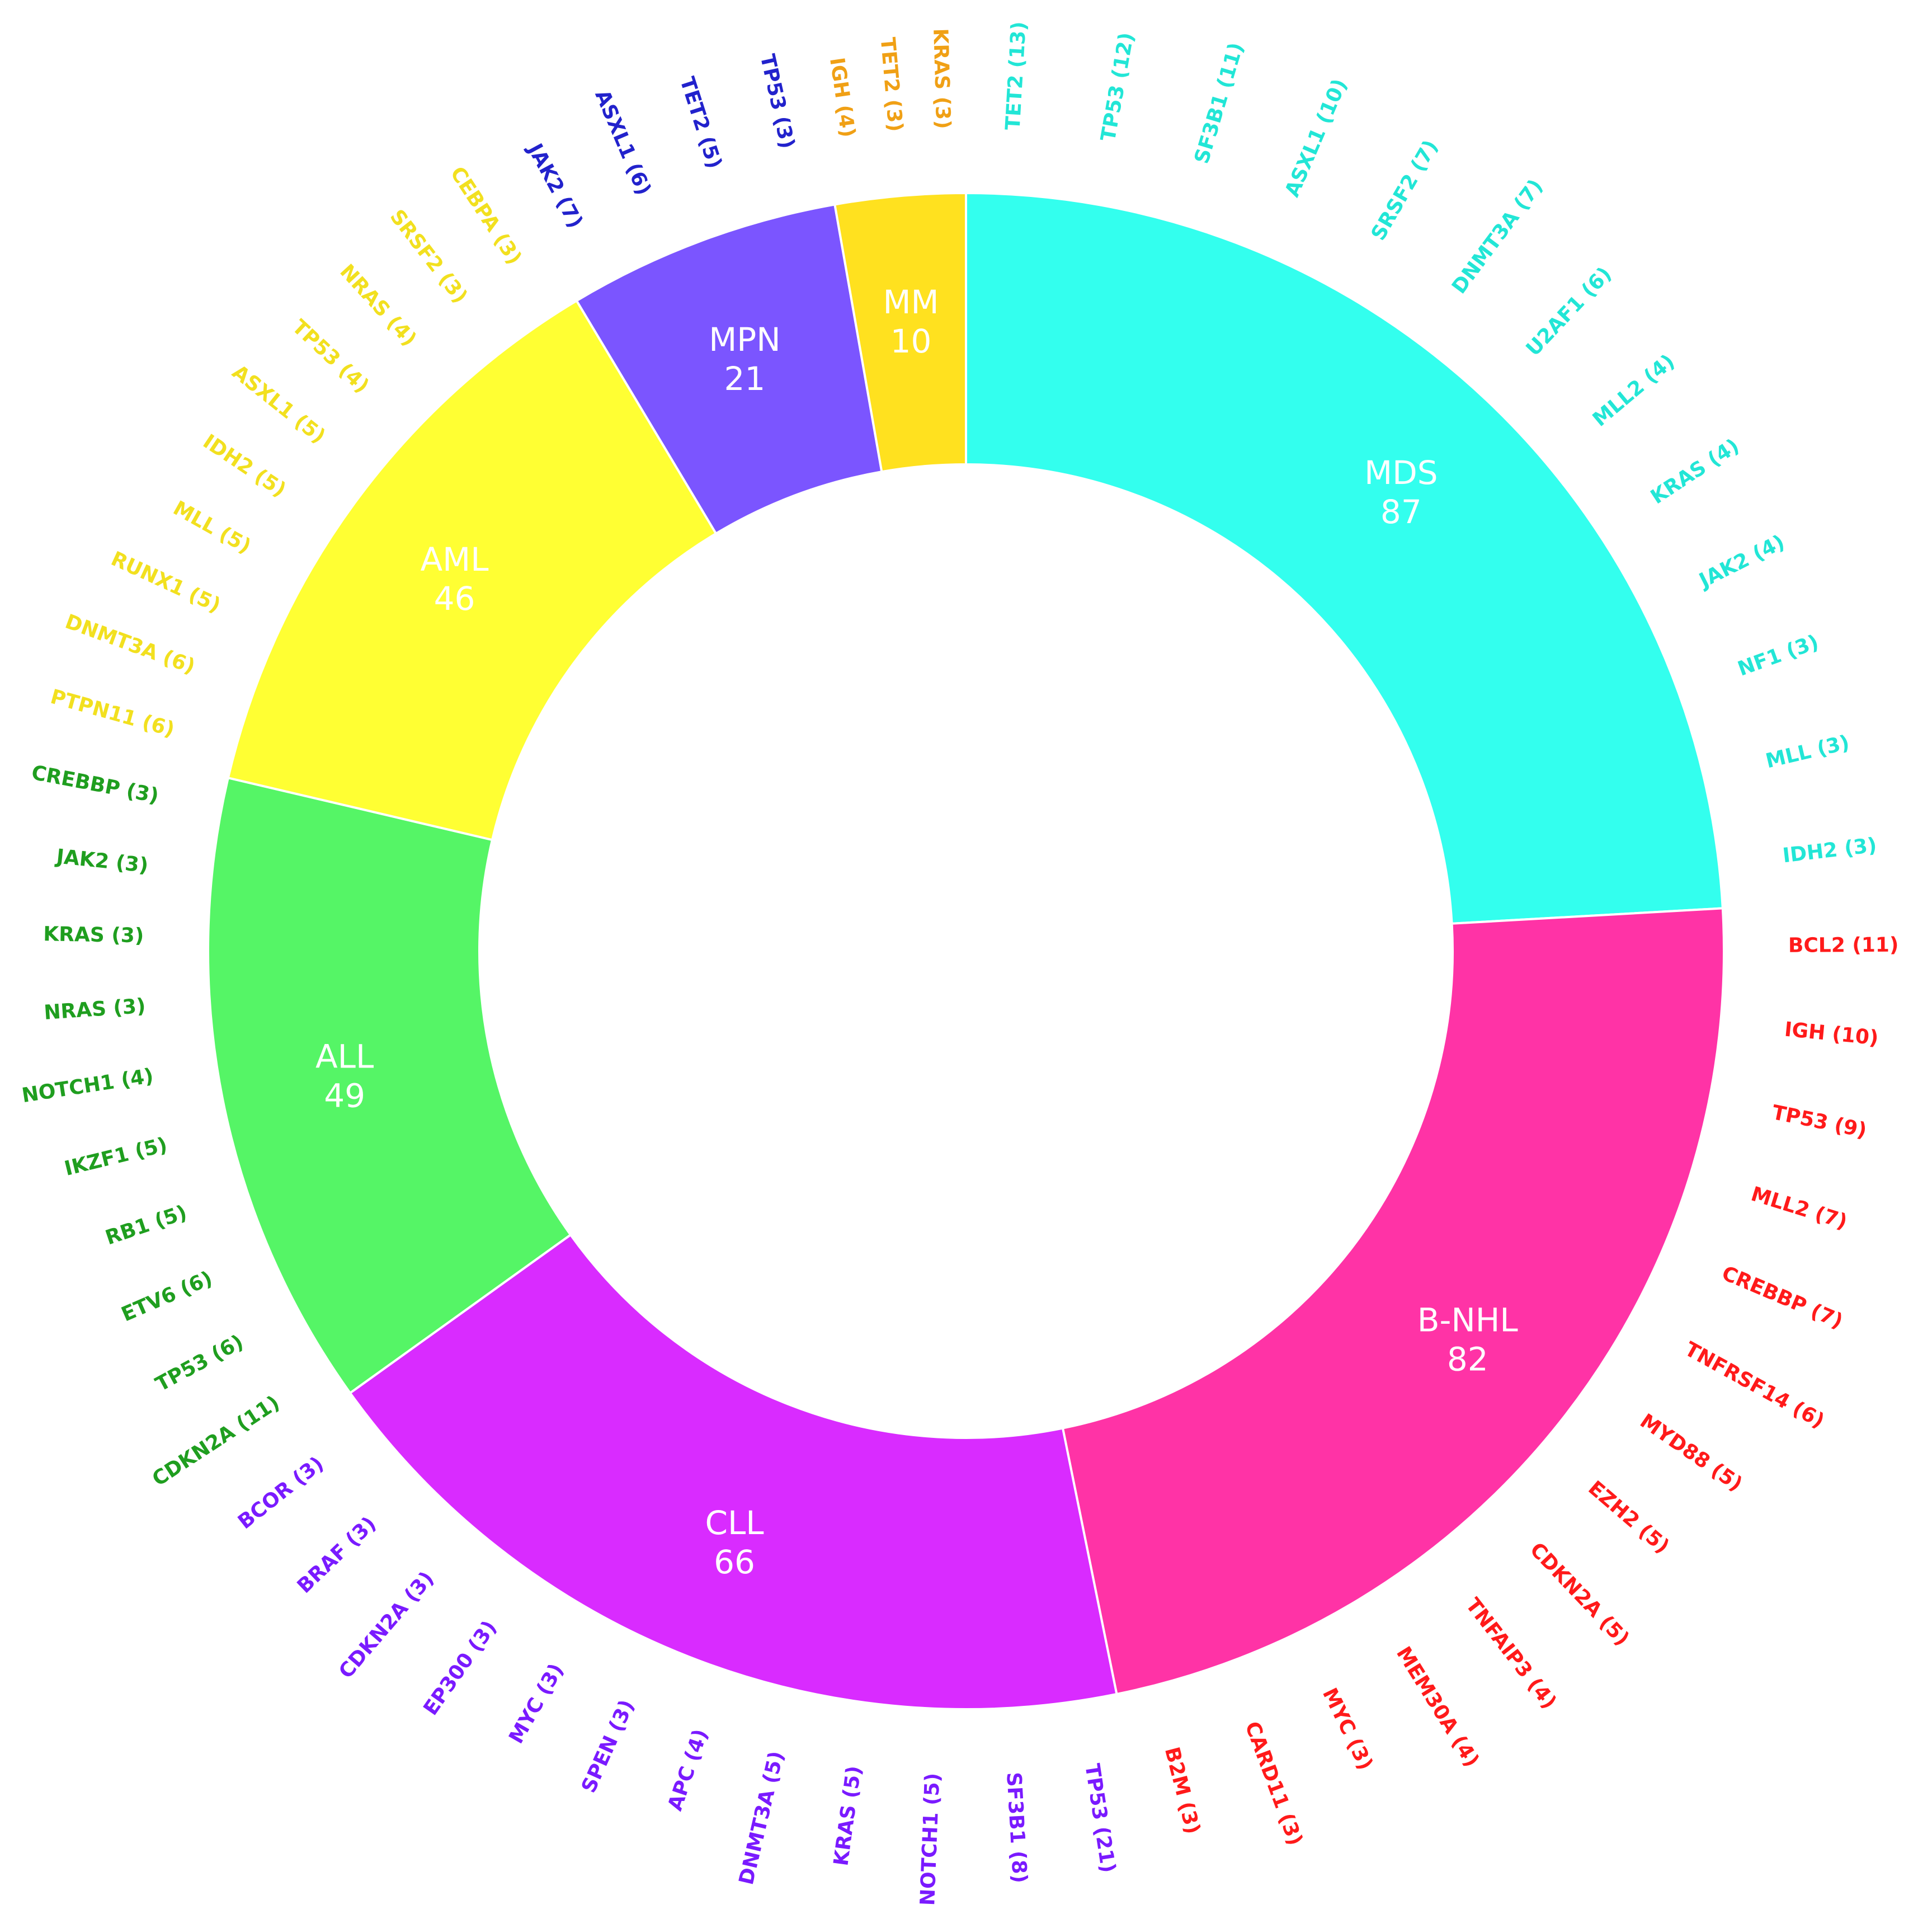 The width and height of the screenshot is (1932, 1914). I want to click on gene-label-aml-asxl1-5: ASXL1 (5), so click(278, 404).